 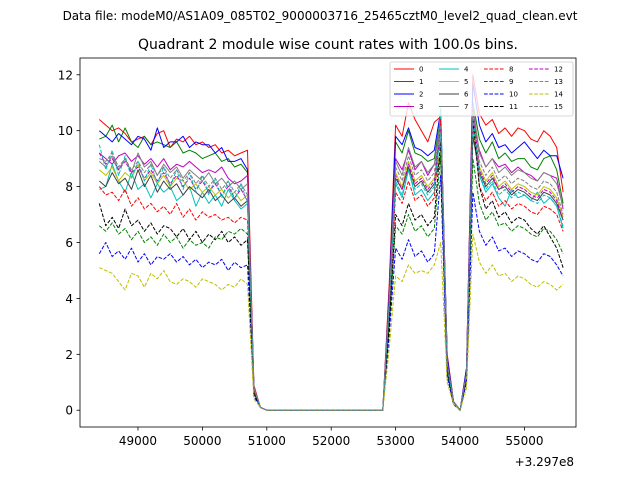 I want to click on legend-label-7: 7, so click(x=466, y=107).